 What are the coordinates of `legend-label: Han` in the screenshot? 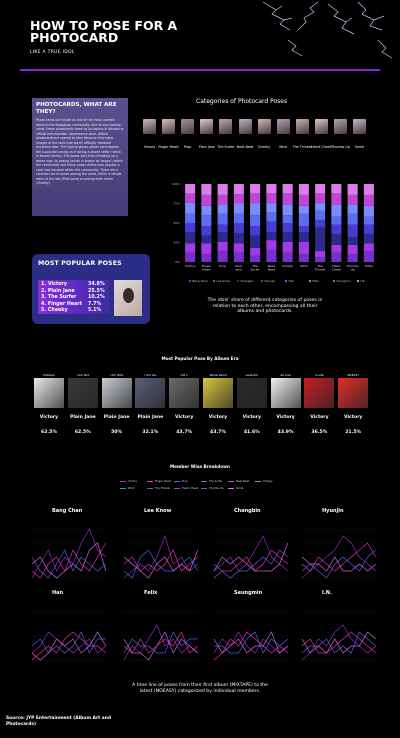 It's located at (292, 281).